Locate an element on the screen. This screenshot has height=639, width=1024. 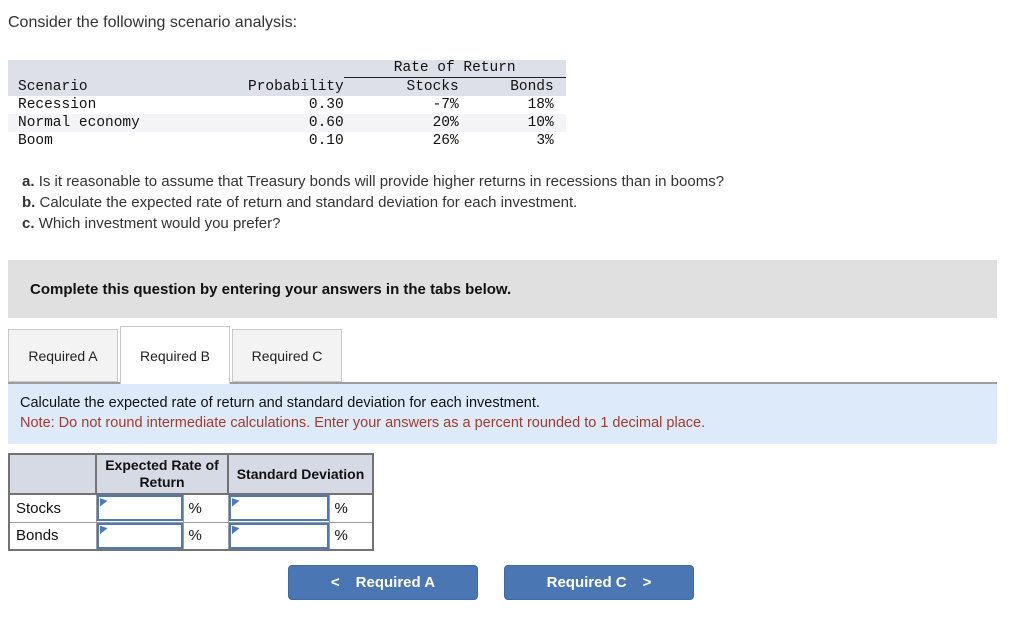
row-label-bonds: Bonds is located at coordinates (52, 536).